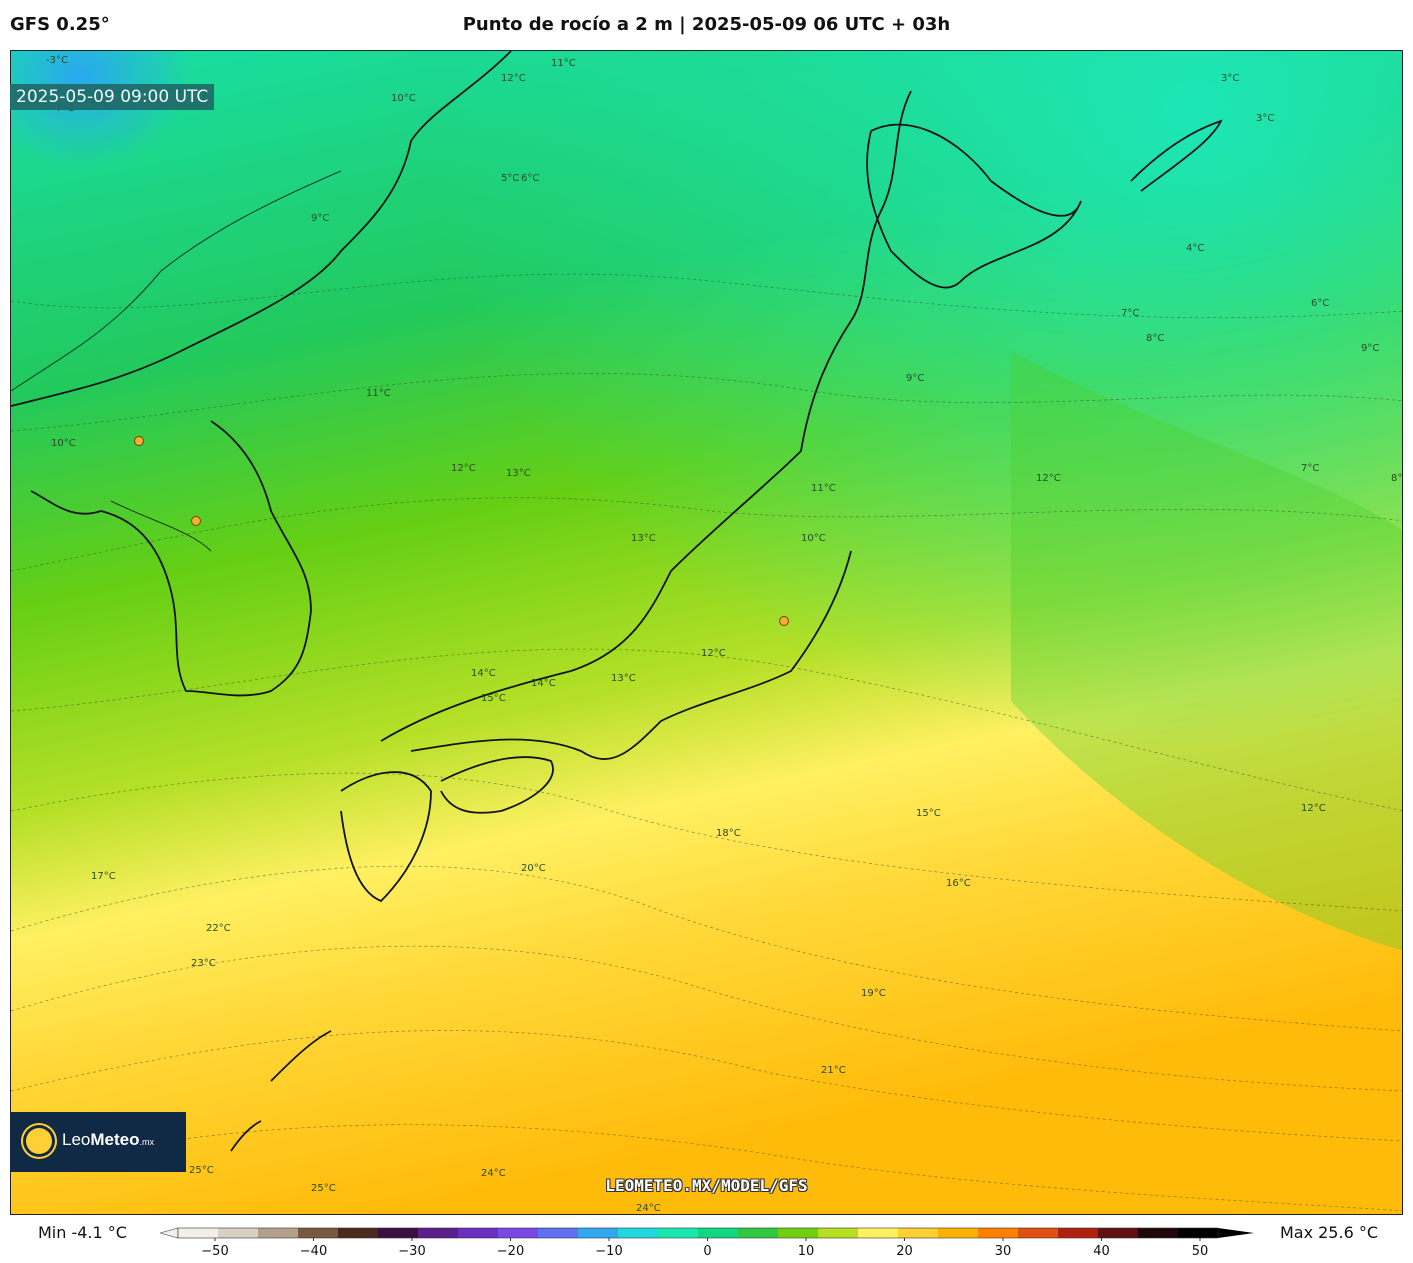 Image resolution: width=1413 pixels, height=1263 pixels. I want to click on colorbar-tick-label: 20, so click(904, 1251).